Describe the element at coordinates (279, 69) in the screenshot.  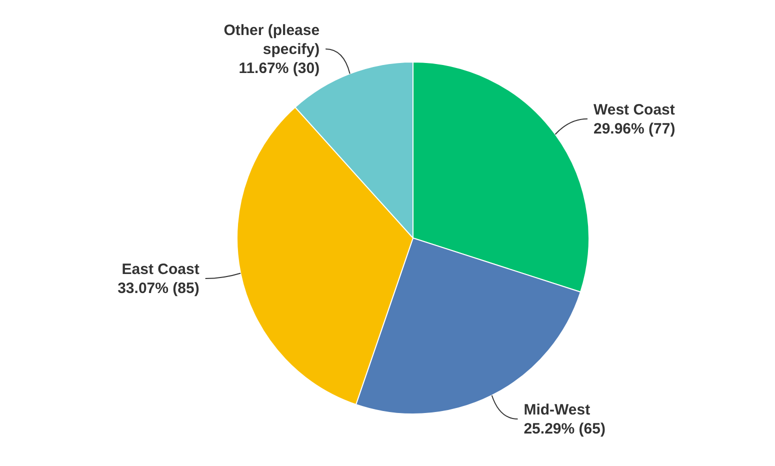
I see `data-label: 11.67% (30)` at that location.